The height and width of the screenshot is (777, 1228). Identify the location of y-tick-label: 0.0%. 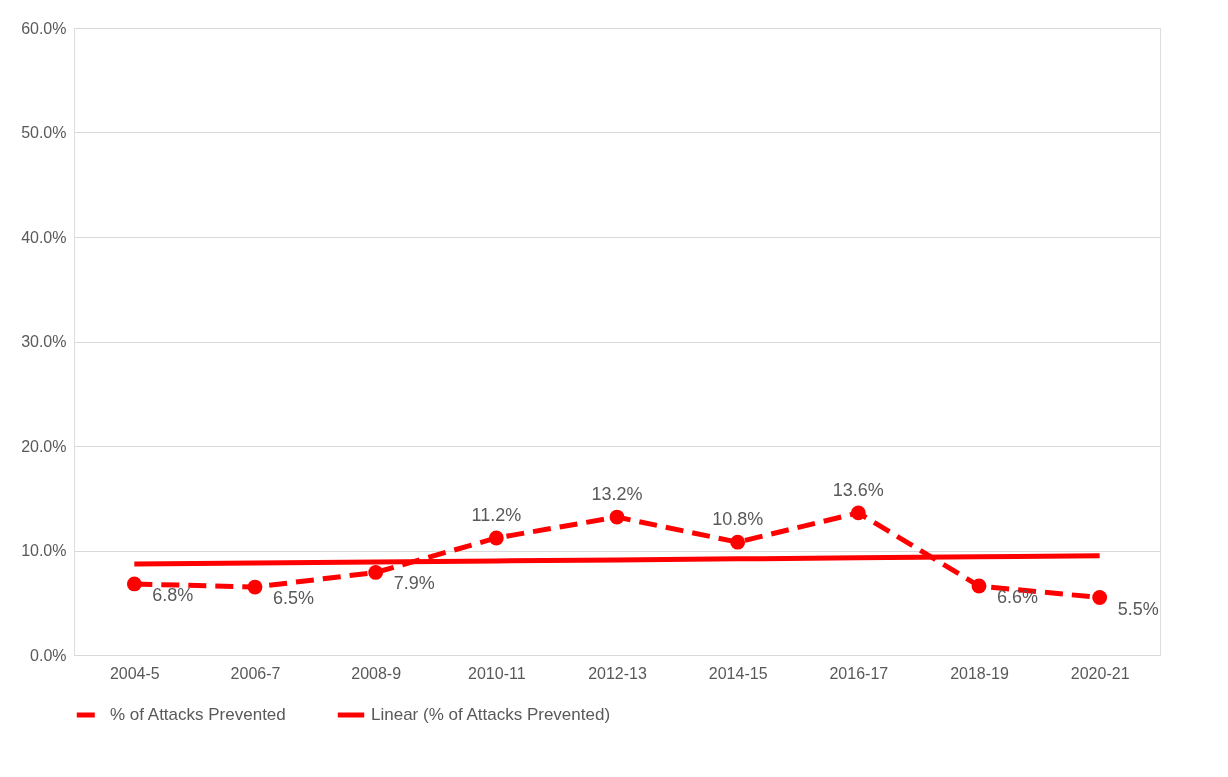
(48, 655).